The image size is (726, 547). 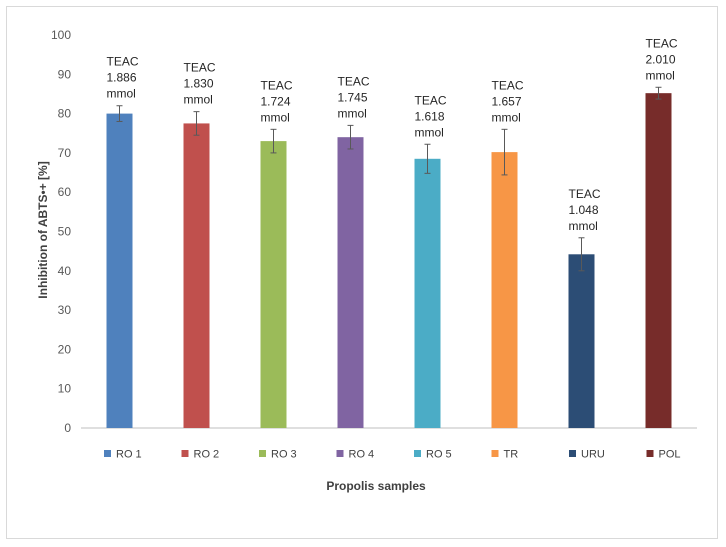 What do you see at coordinates (65, 232) in the screenshot?
I see `y-tick-label: 50` at bounding box center [65, 232].